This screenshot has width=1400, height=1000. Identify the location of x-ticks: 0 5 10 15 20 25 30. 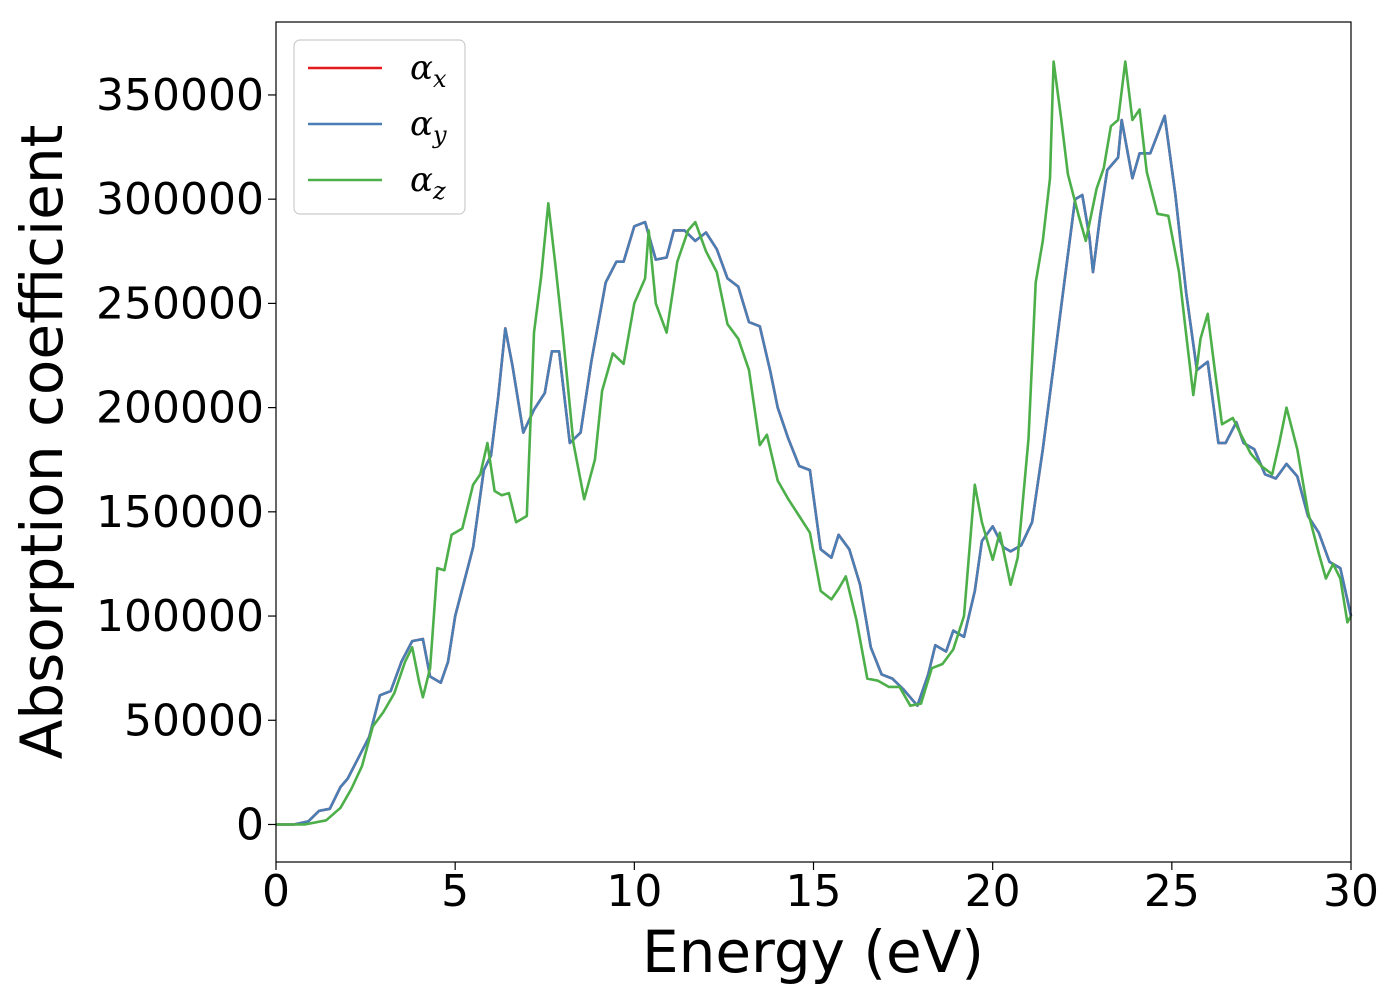
(820, 889).